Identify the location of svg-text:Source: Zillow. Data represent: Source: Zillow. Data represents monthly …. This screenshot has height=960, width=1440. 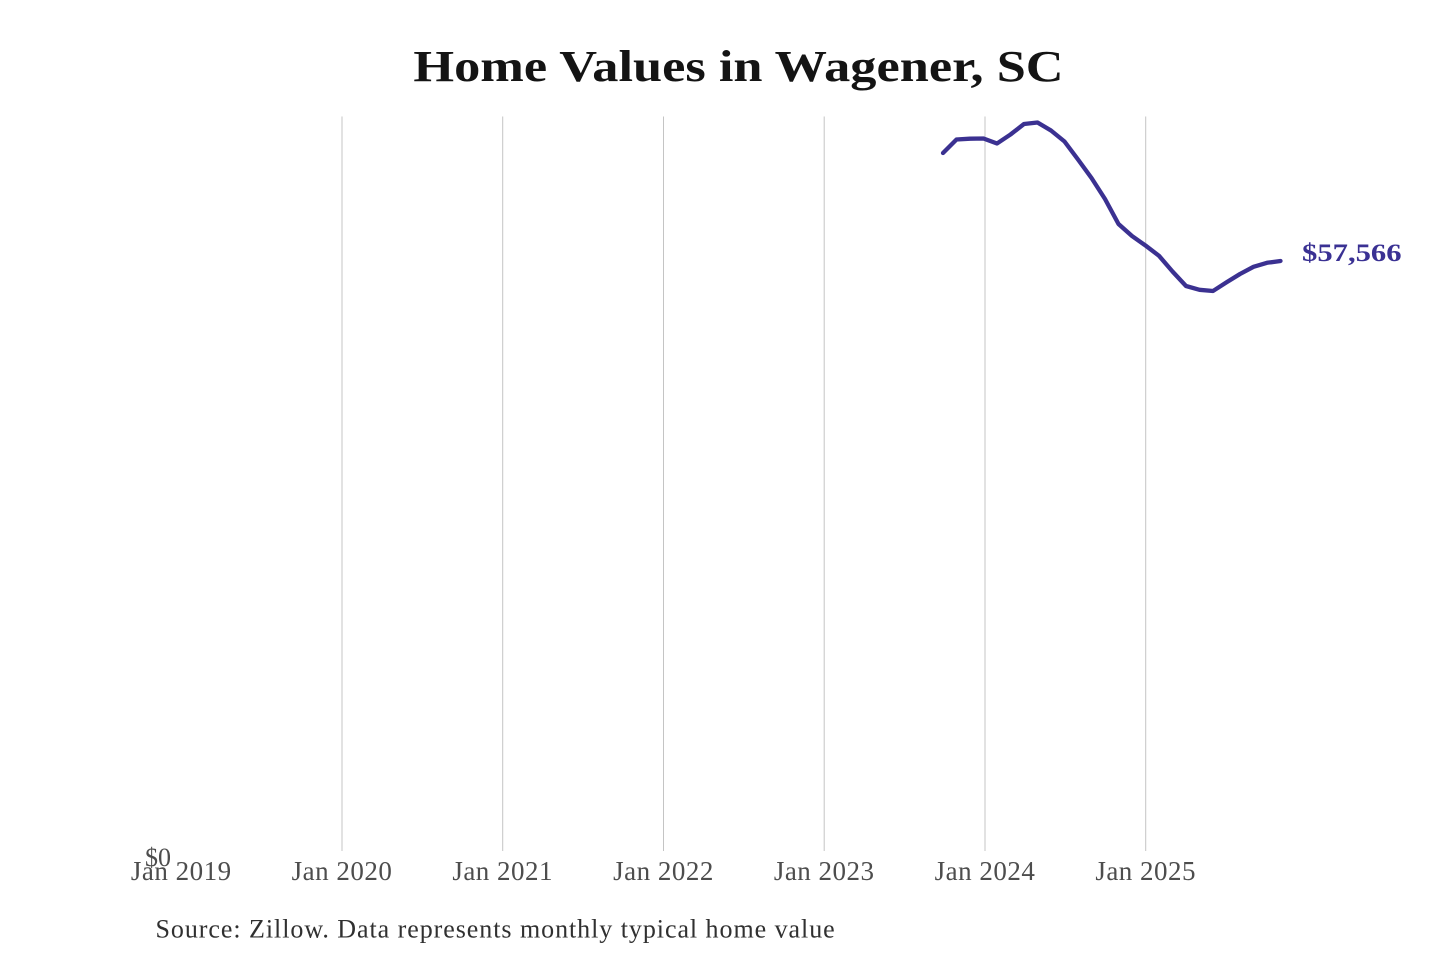
(496, 929).